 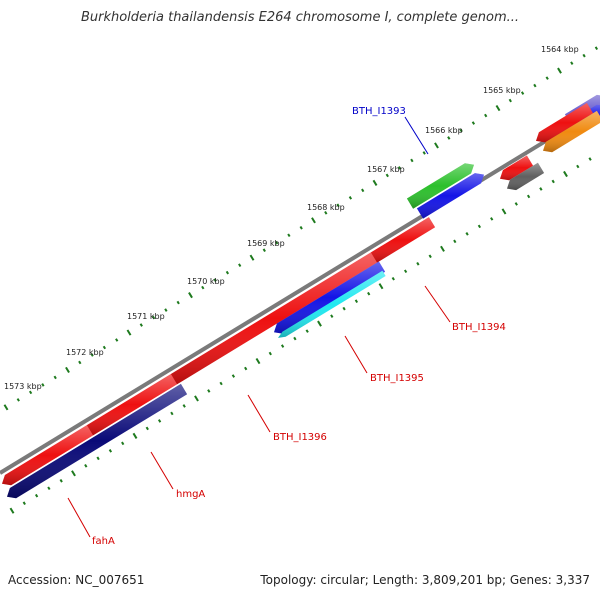 What do you see at coordinates (560, 49) in the screenshot?
I see `scale-tick-label: 1564 kbp` at bounding box center [560, 49].